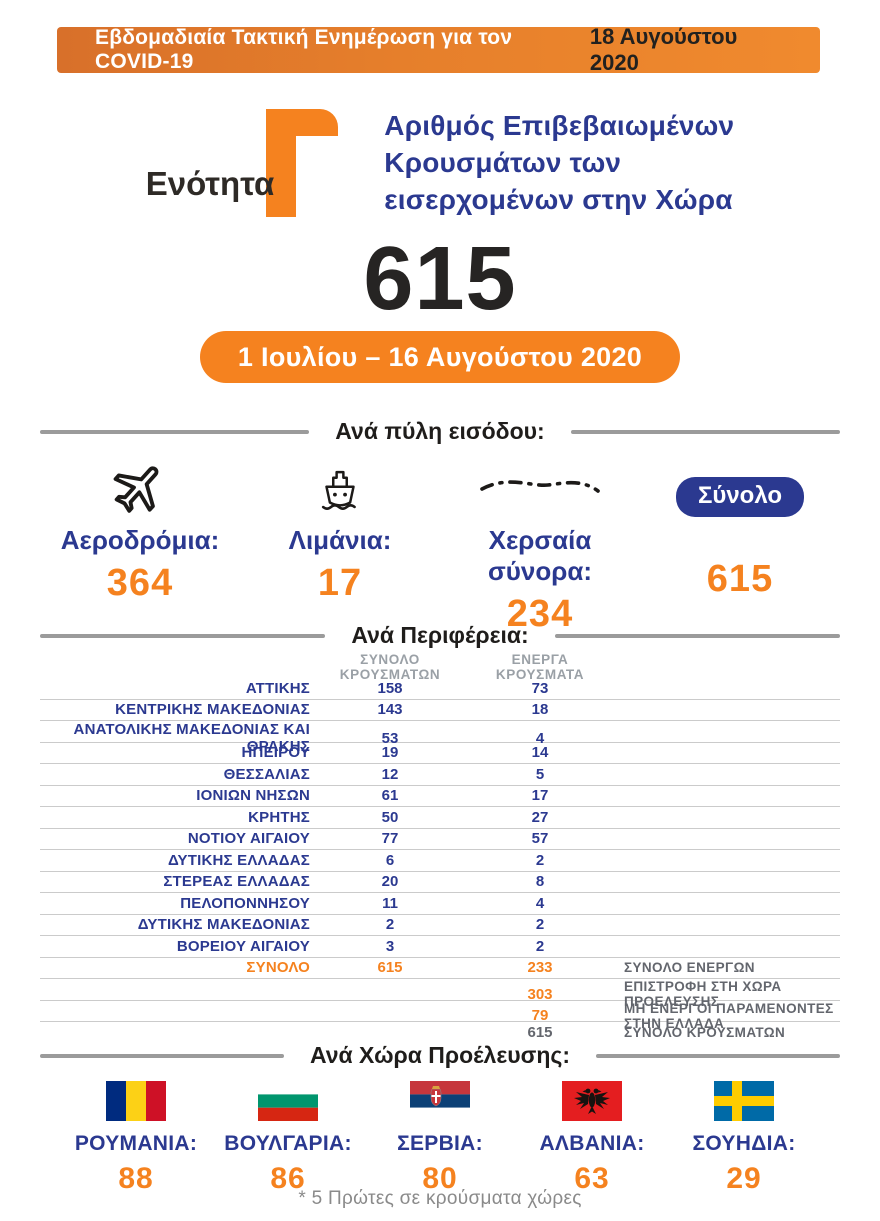  Describe the element at coordinates (663, 49) in the screenshot. I see `report-date: 18 Αυγούστου 2020` at that location.